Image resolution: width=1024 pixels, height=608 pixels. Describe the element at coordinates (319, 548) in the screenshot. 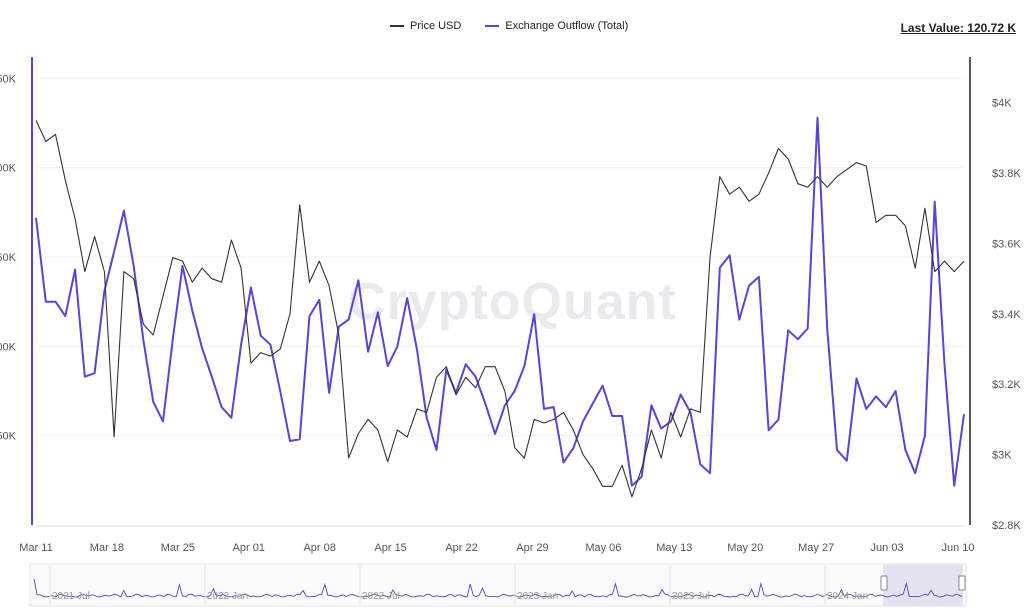

I see `x-axis-tick-label: Apr 08` at that location.